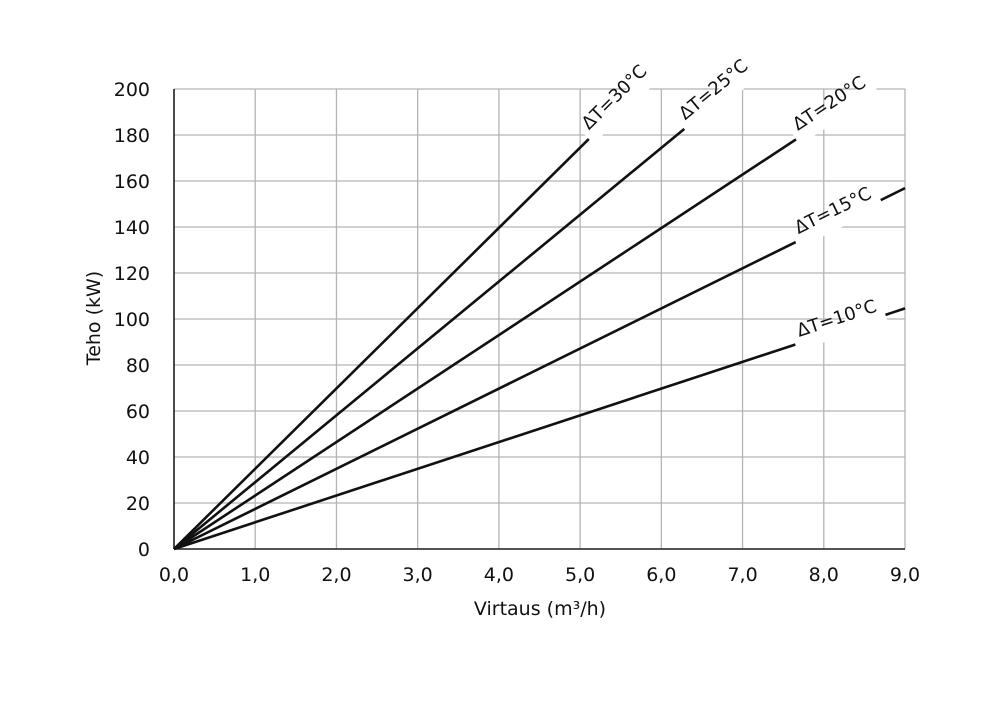 This screenshot has width=1000, height=712. What do you see at coordinates (580, 575) in the screenshot?
I see `x-tick-label: 5,0` at bounding box center [580, 575].